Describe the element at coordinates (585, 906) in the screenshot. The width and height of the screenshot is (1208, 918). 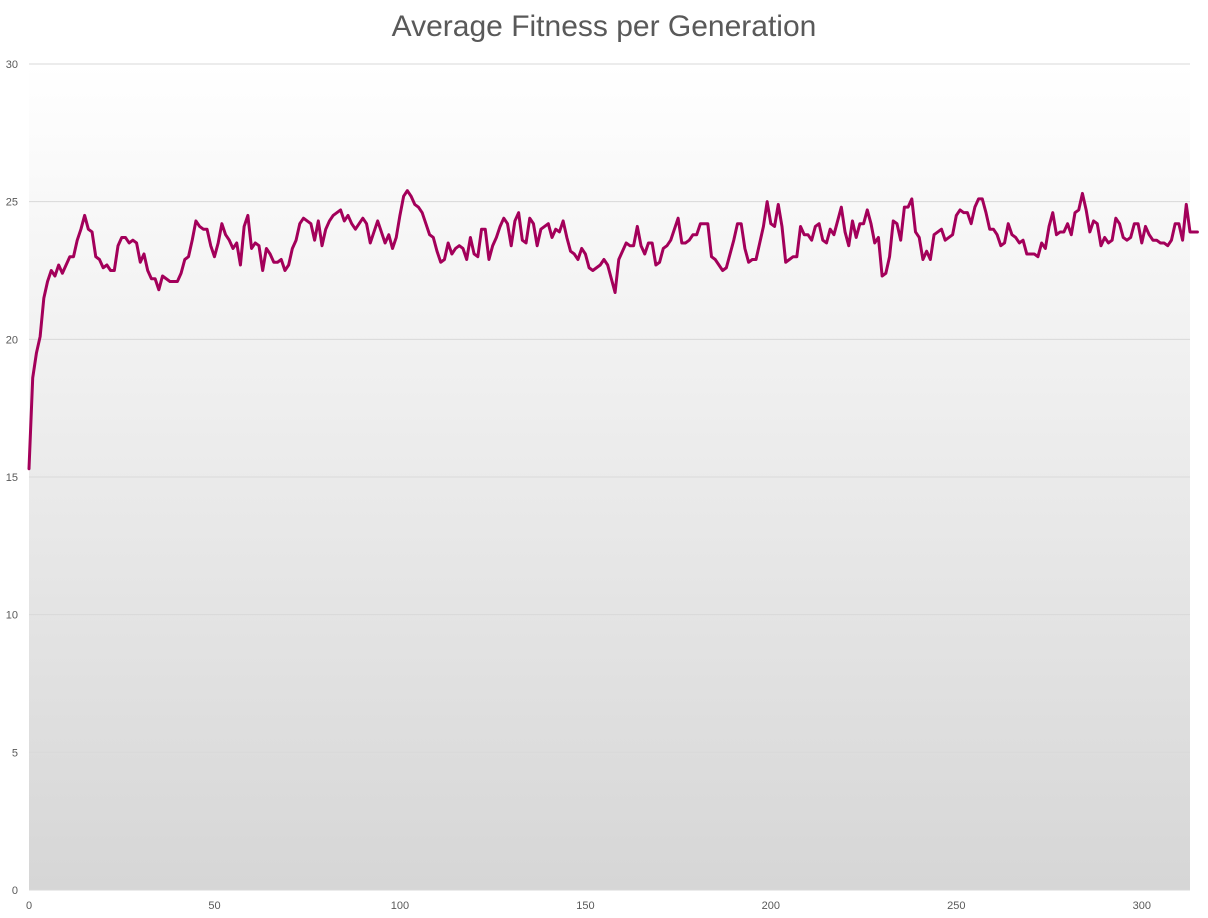
I see `x-tick-label: 150` at that location.